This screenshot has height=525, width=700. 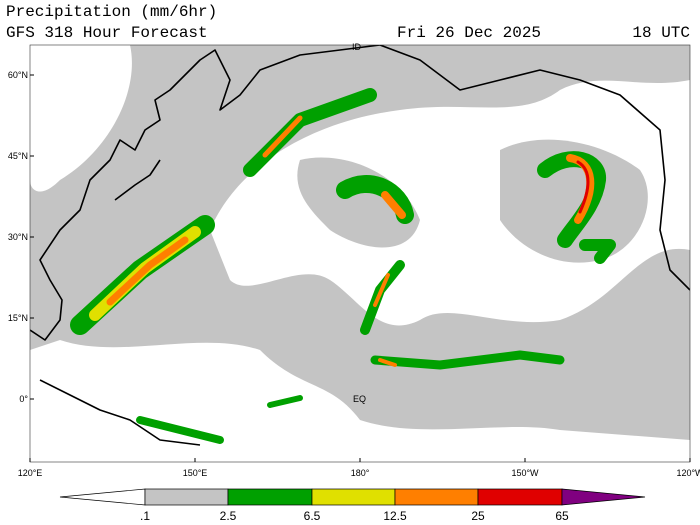 What do you see at coordinates (228, 516) in the screenshot?
I see `colorbar-label: 2.5` at bounding box center [228, 516].